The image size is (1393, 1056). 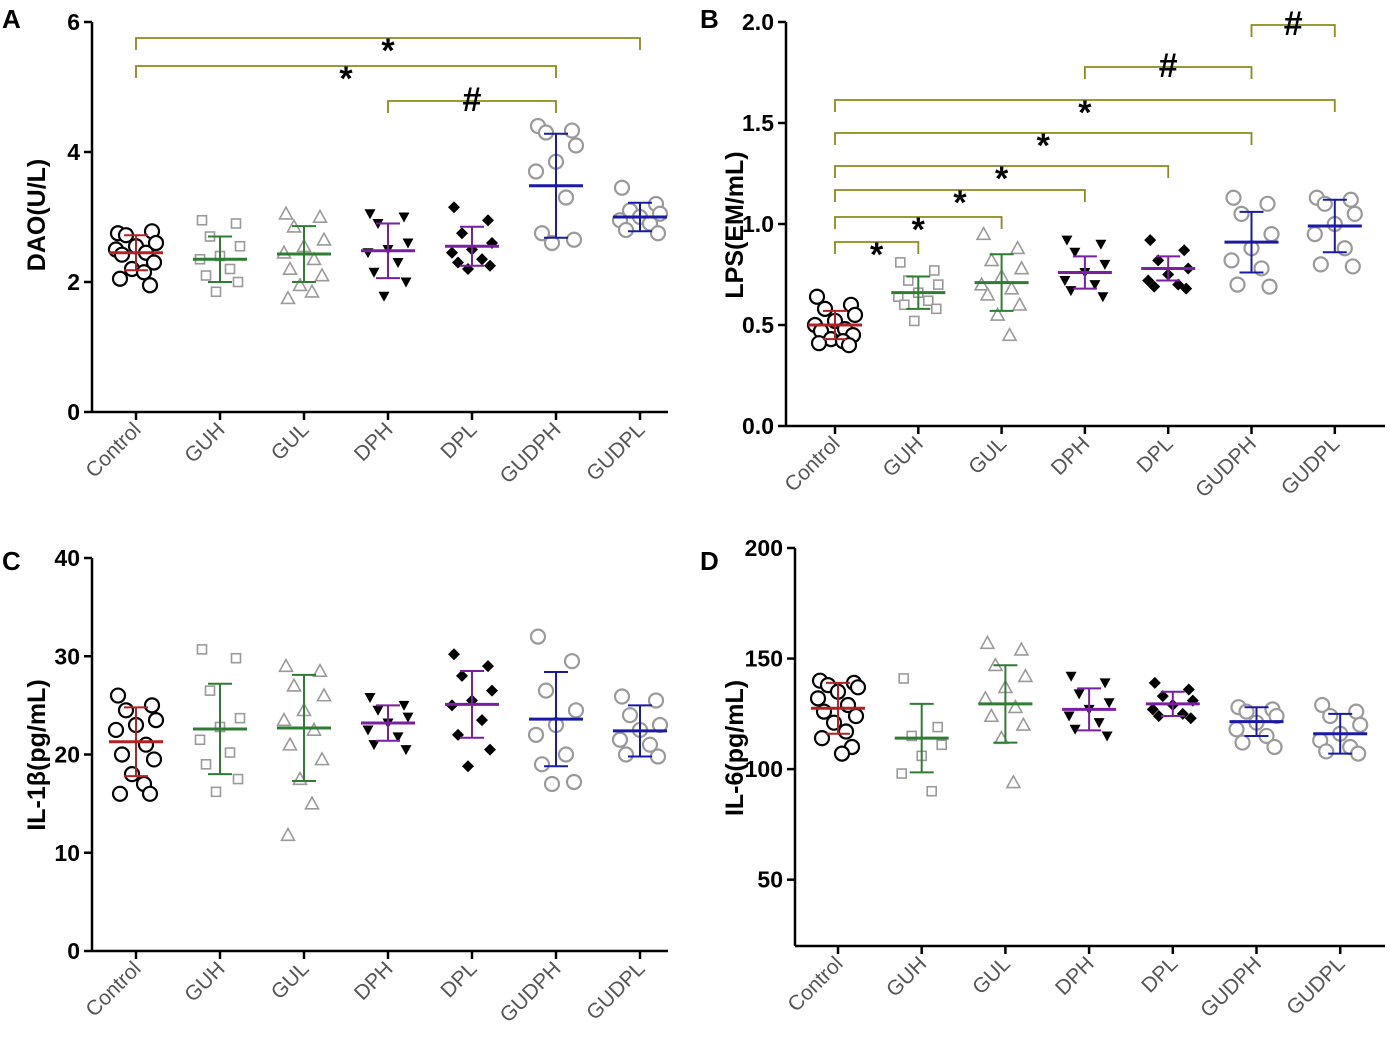 What do you see at coordinates (770, 880) in the screenshot?
I see `y-tick-label: 50` at bounding box center [770, 880].